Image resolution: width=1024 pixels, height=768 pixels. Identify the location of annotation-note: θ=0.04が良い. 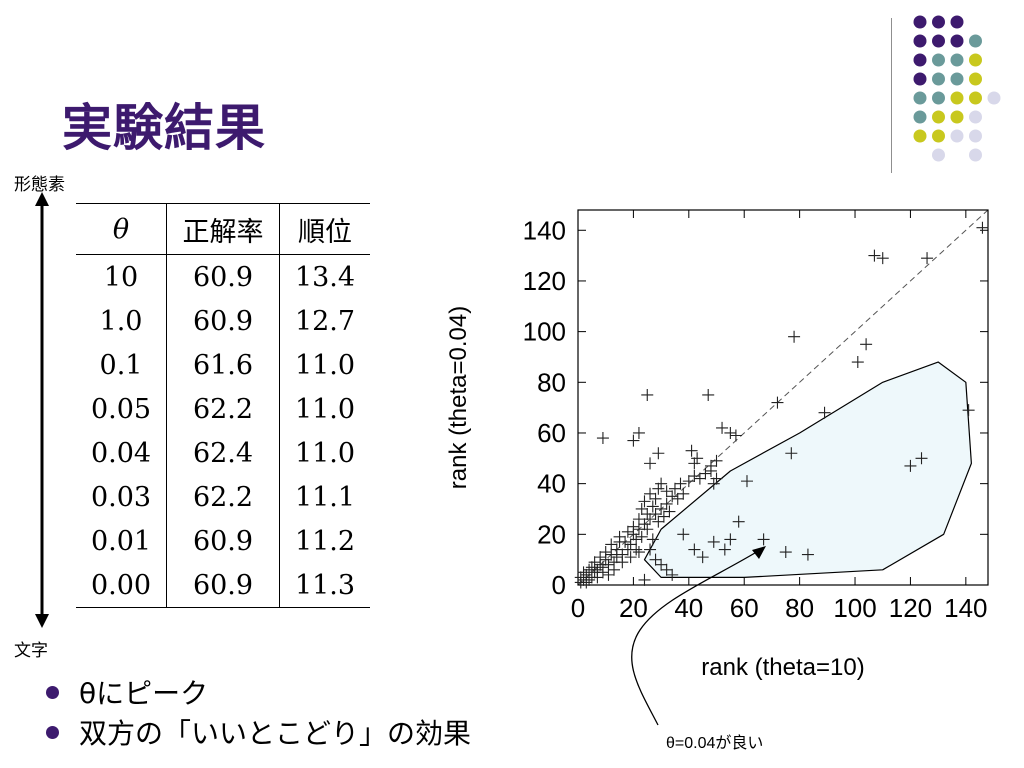
(715, 743).